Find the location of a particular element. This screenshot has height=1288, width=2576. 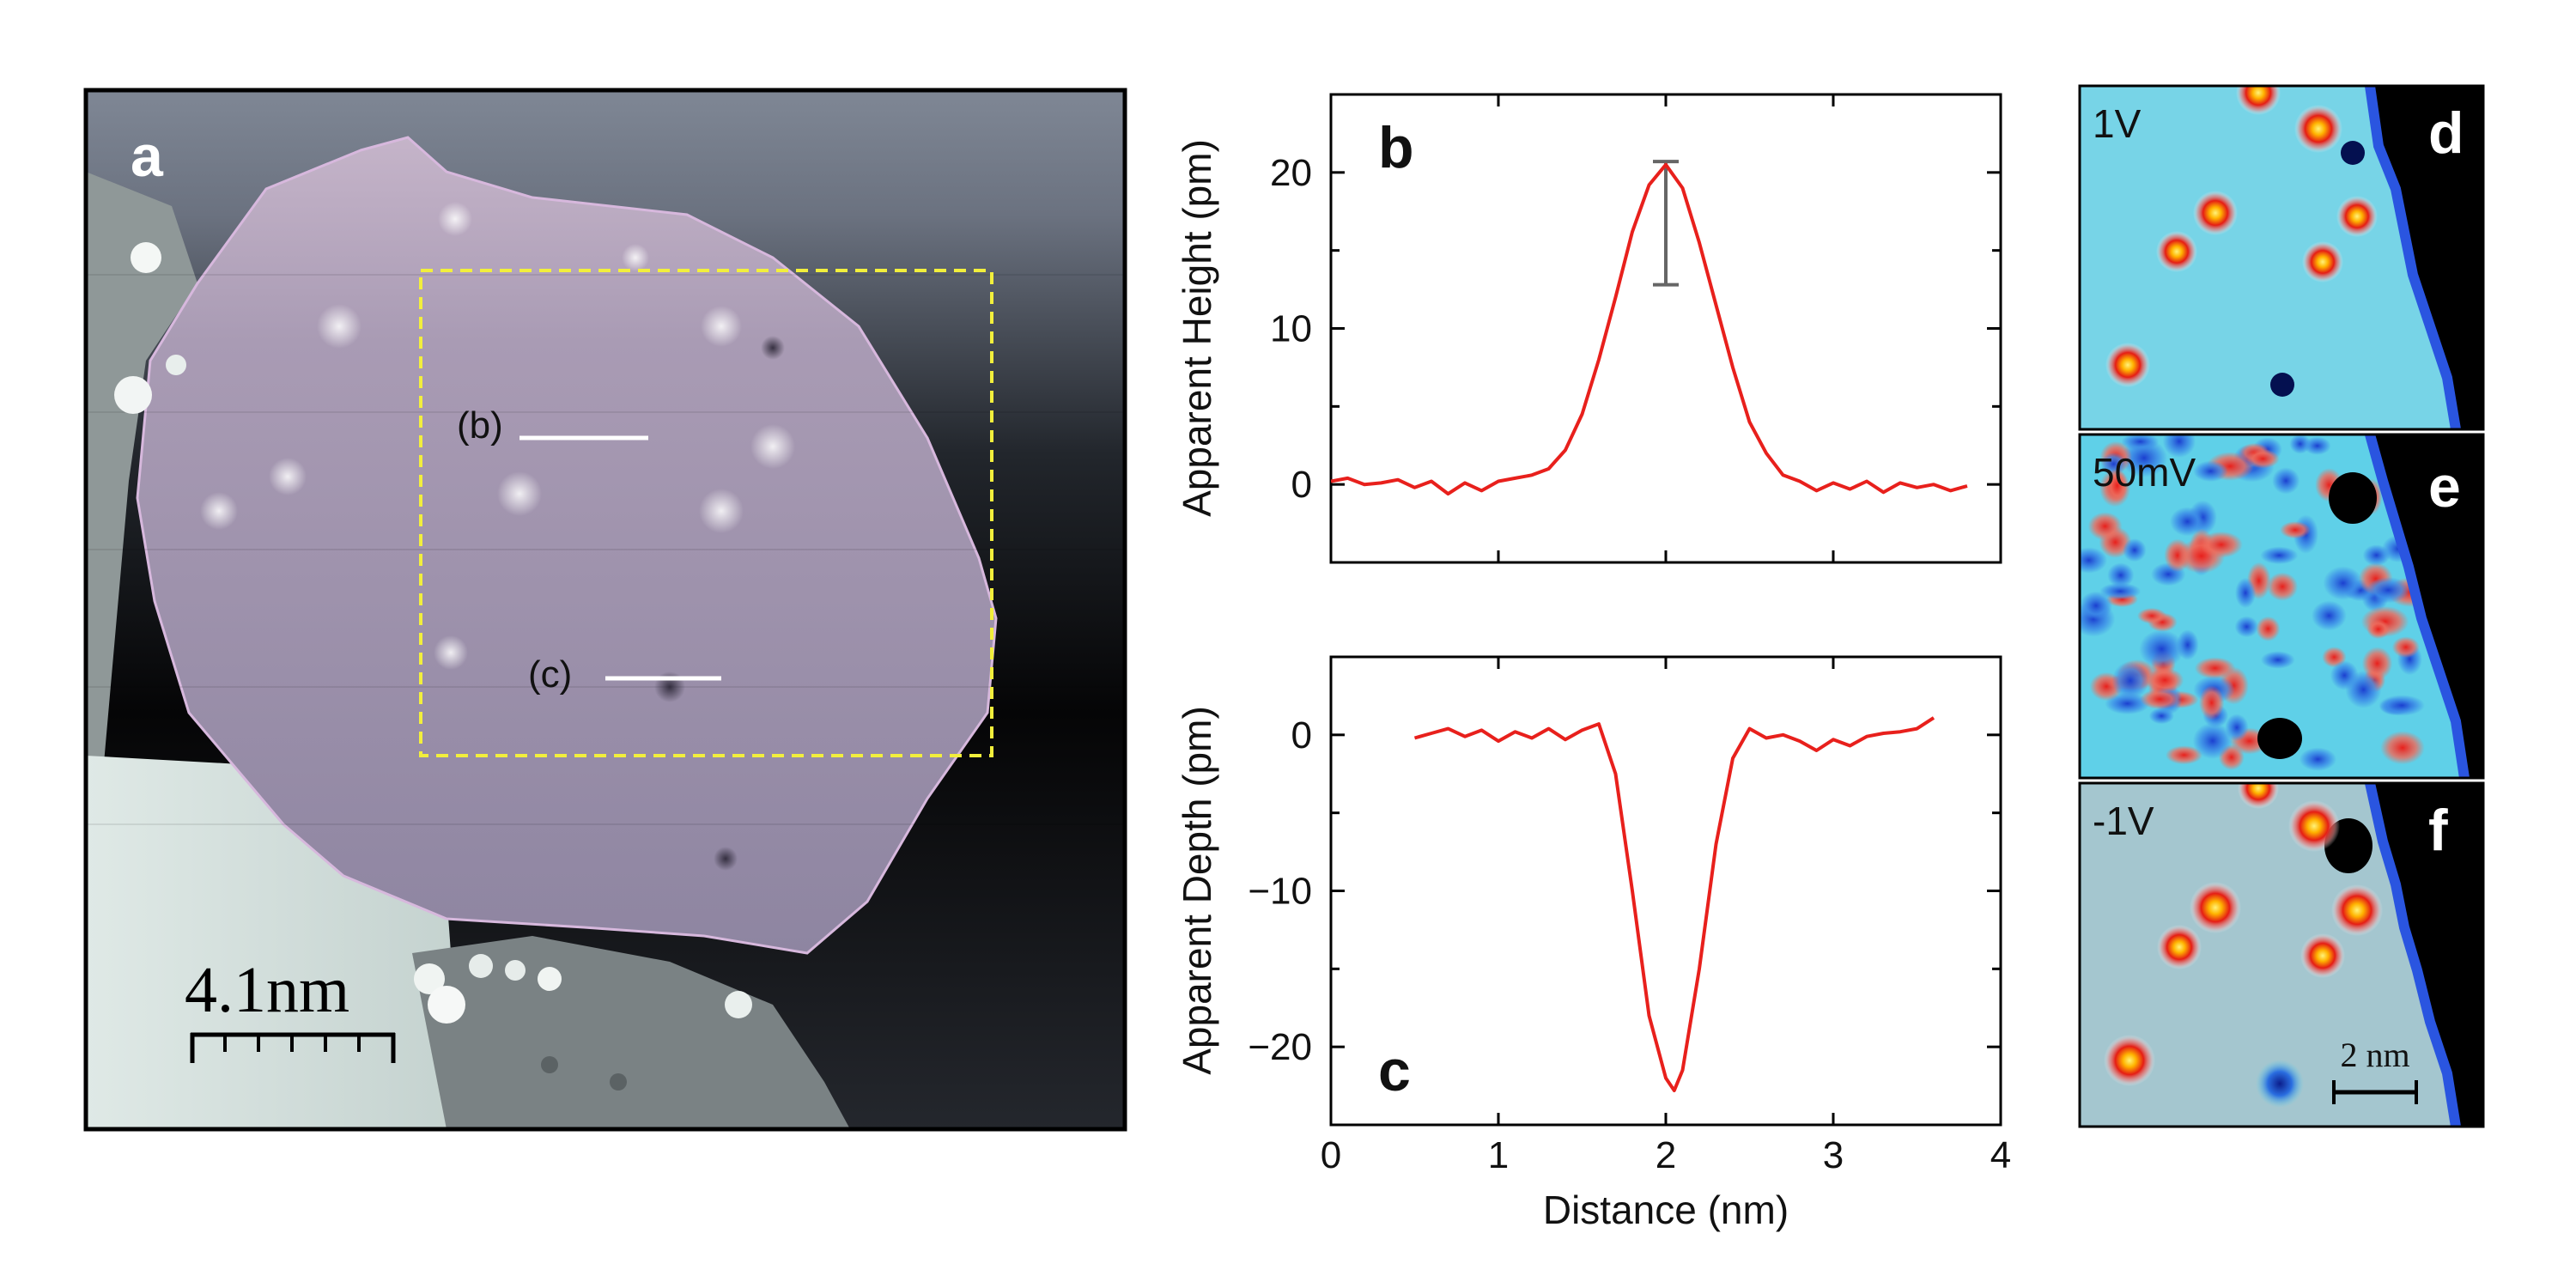

ticks-b is located at coordinates (1665, 328).